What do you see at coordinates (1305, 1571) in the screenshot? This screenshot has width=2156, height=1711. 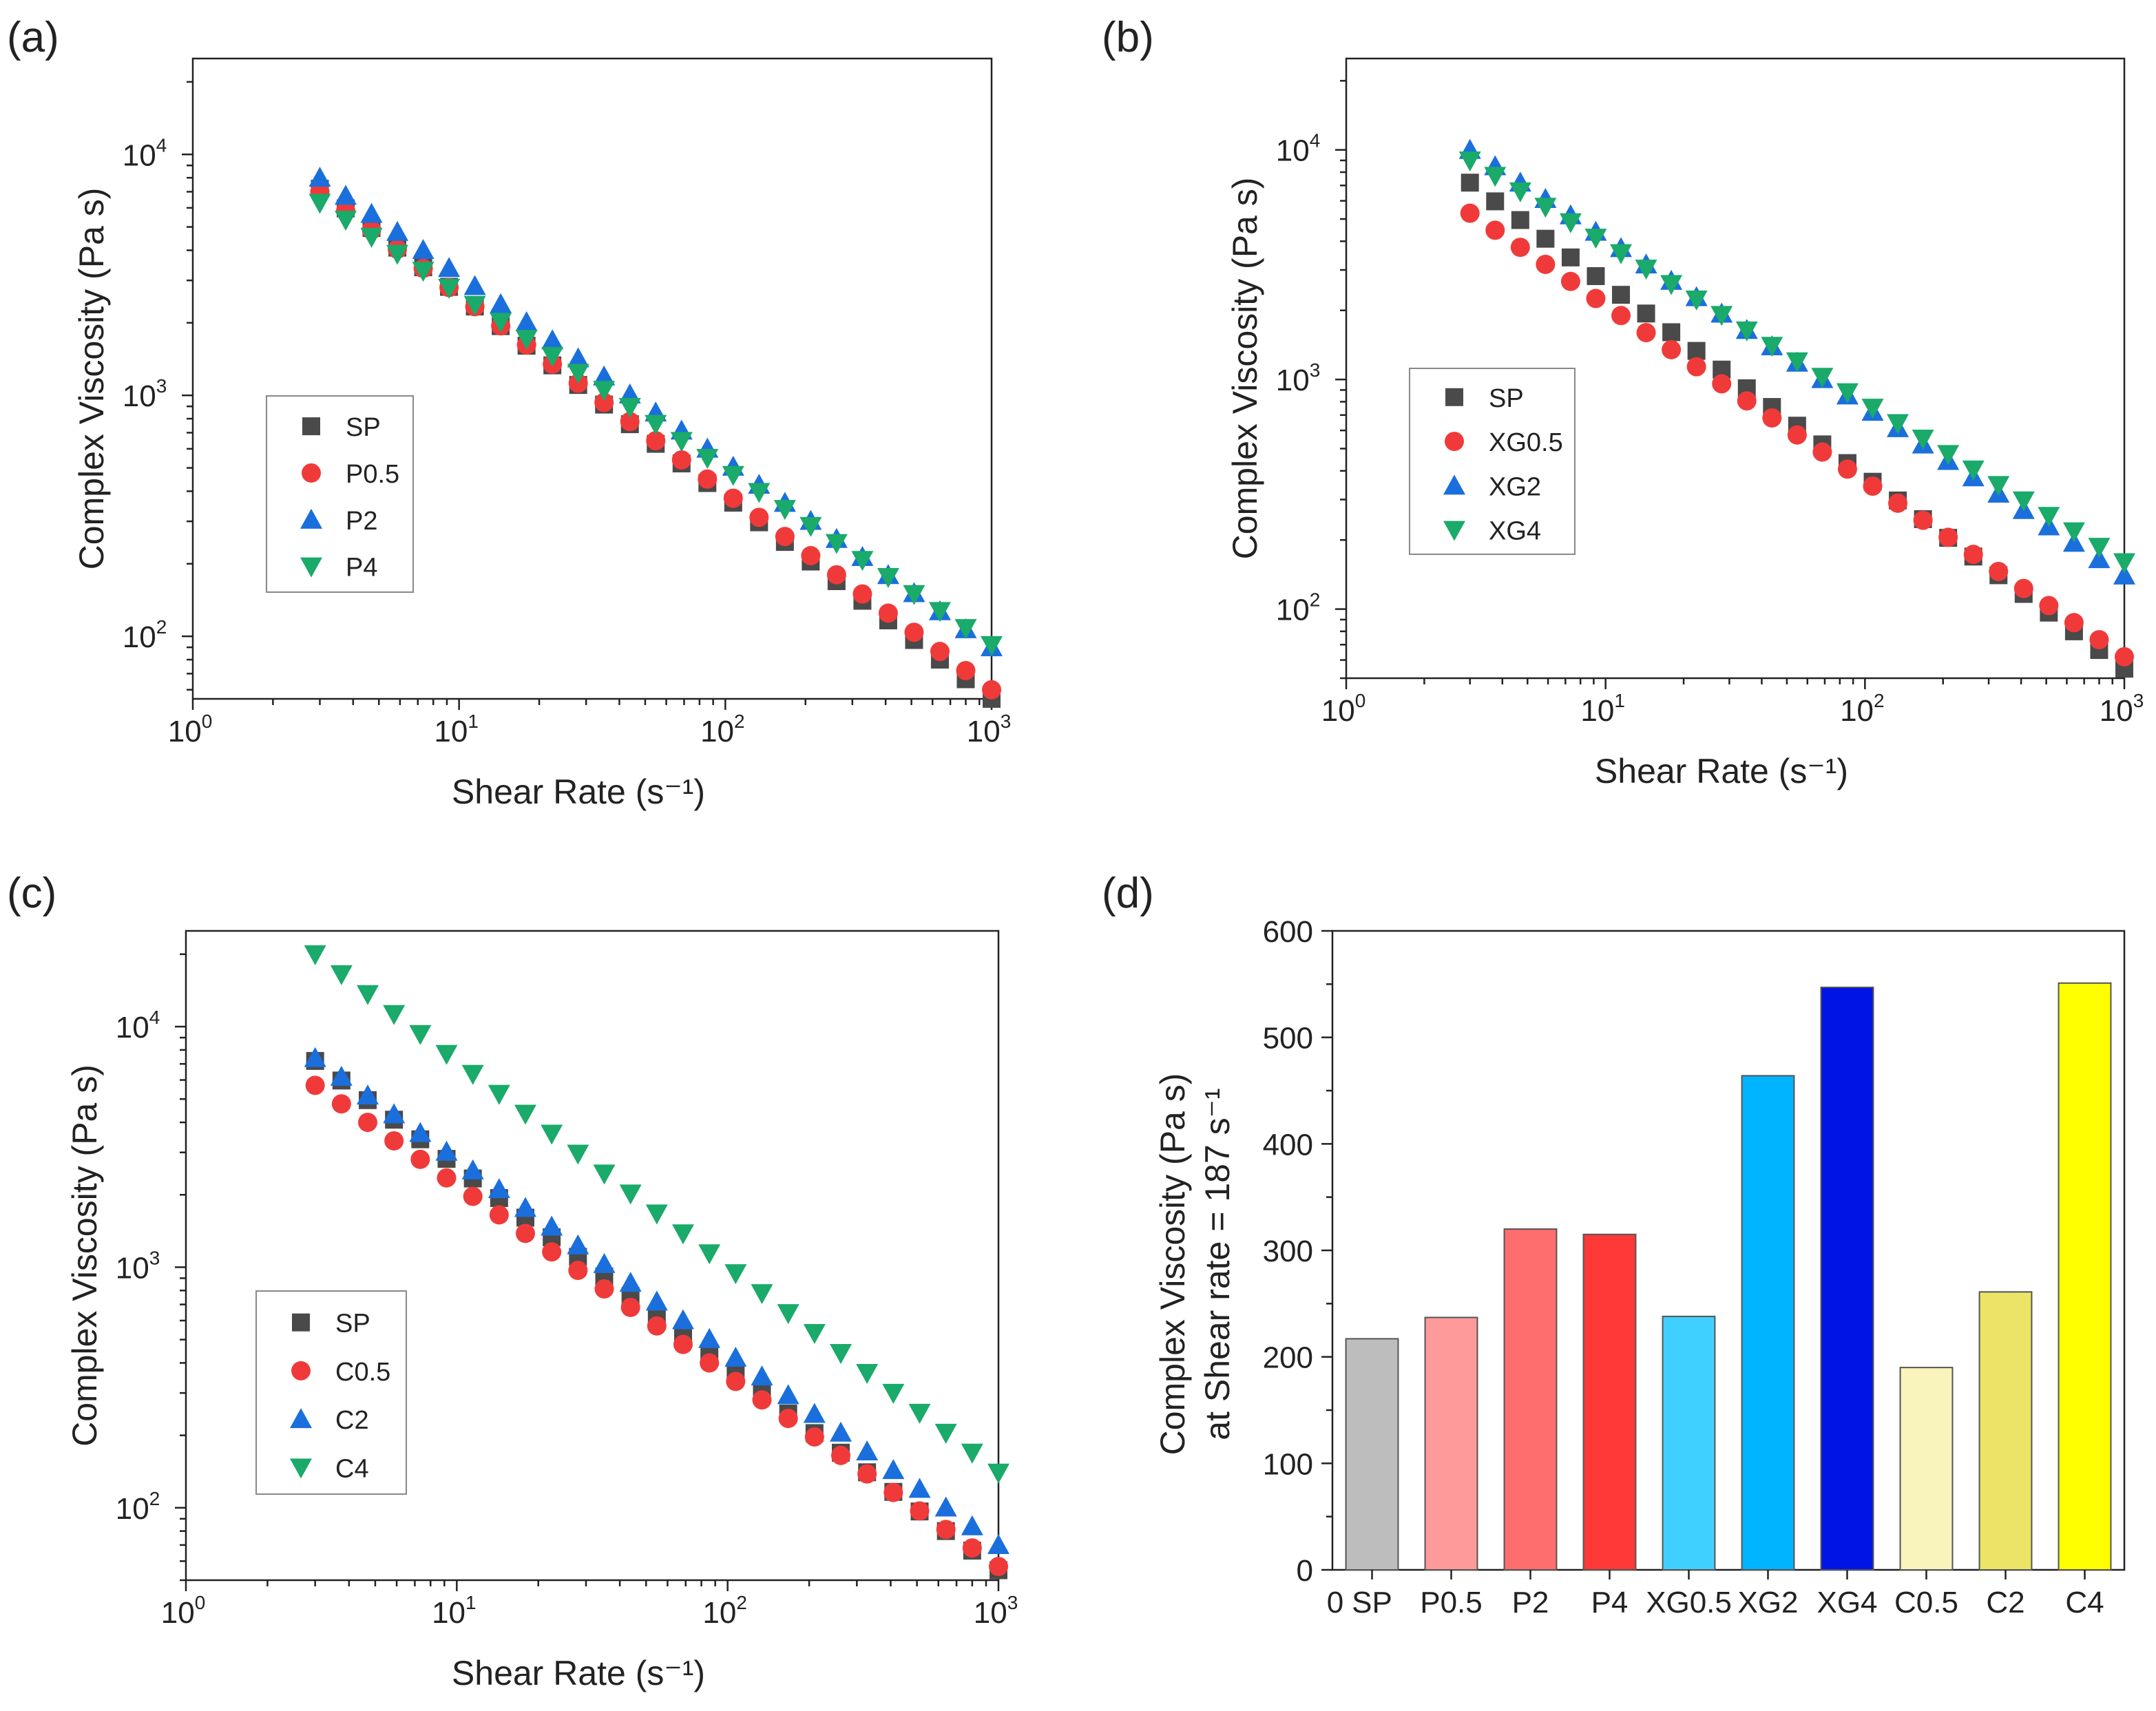 I see `y-tick-label: 0` at bounding box center [1305, 1571].